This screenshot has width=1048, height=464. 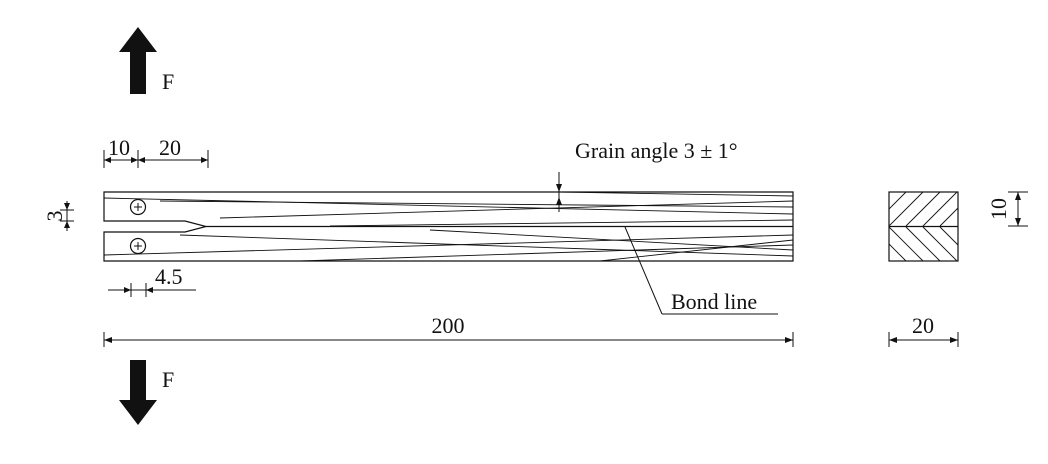 I want to click on dim-4-5: 4.5, so click(x=169, y=276).